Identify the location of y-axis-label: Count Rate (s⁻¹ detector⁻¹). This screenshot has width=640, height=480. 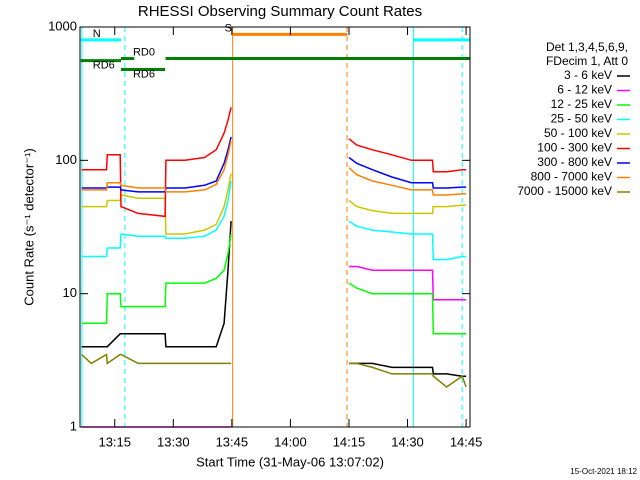
(28, 227).